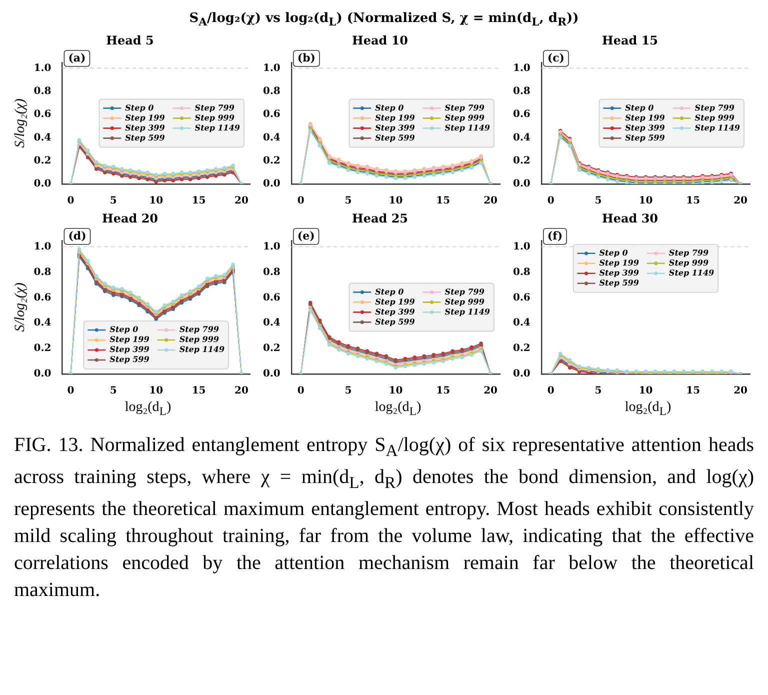 Image resolution: width=768 pixels, height=695 pixels. What do you see at coordinates (555, 235) in the screenshot?
I see `annotation: (f)` at bounding box center [555, 235].